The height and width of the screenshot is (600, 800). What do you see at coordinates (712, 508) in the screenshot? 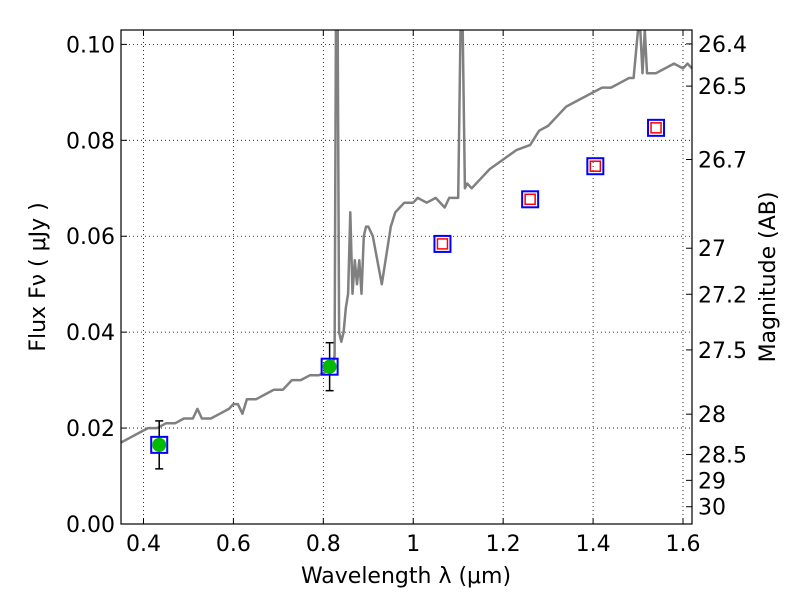
I see `right-tick-label: 30` at bounding box center [712, 508].